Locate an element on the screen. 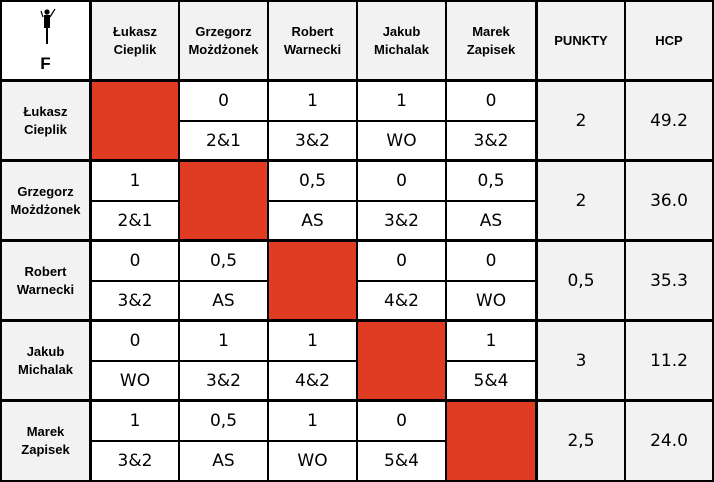 The height and width of the screenshot is (482, 714). column-header-label: Łukasz Cieplik is located at coordinates (135, 40).